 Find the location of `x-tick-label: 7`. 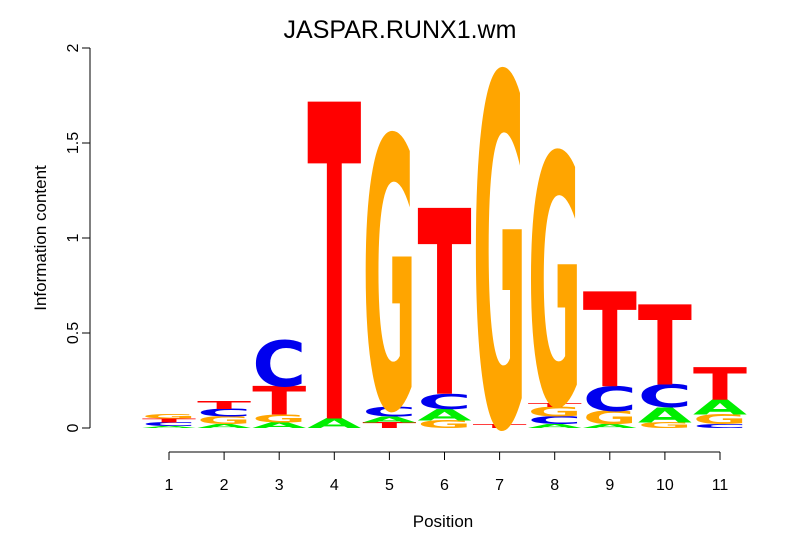

x-tick-label: 7 is located at coordinates (499, 485).